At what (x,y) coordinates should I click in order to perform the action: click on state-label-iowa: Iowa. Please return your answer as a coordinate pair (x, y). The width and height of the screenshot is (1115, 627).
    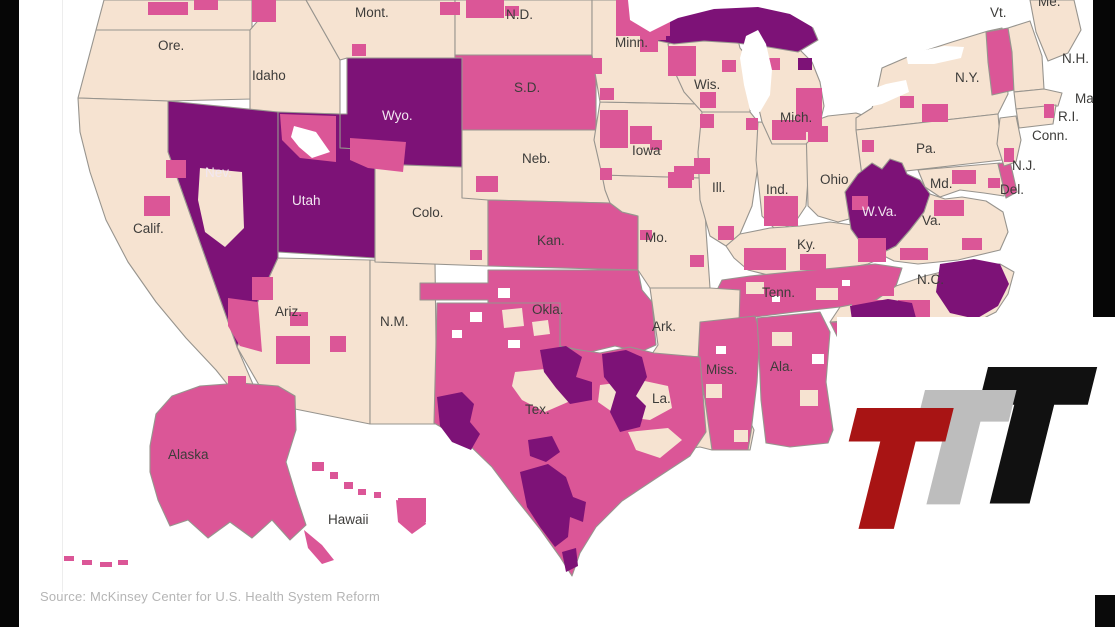
    Looking at the image, I should click on (646, 150).